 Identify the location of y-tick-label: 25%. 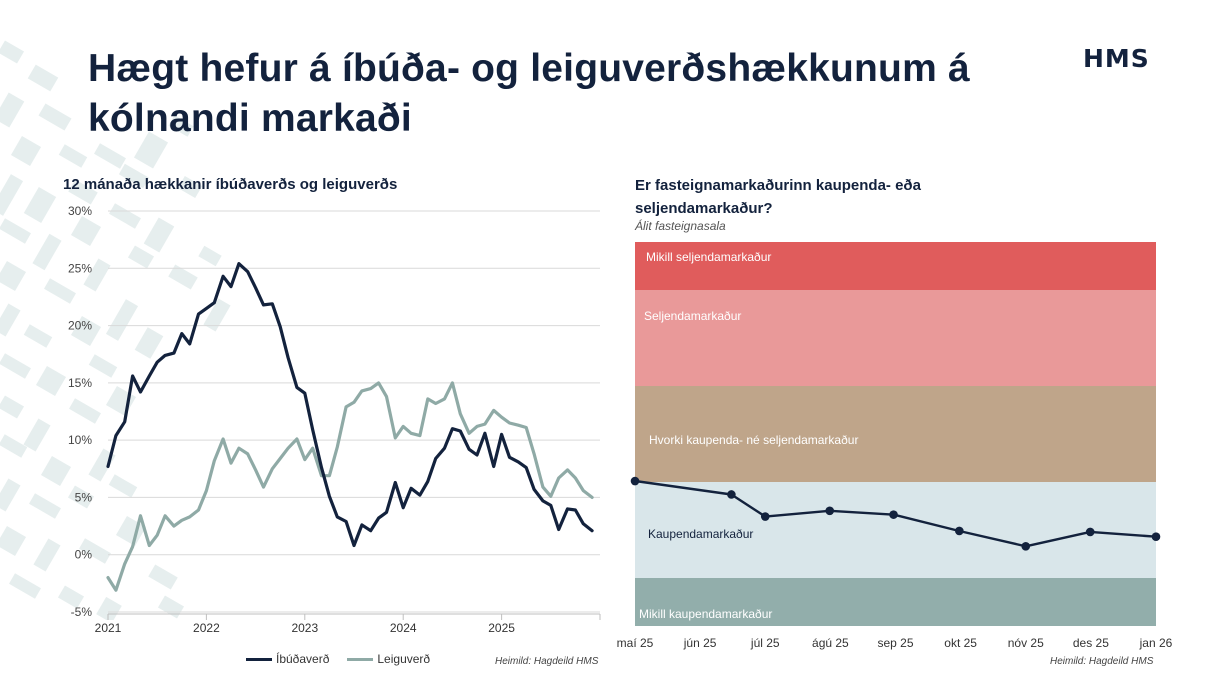
(80, 268).